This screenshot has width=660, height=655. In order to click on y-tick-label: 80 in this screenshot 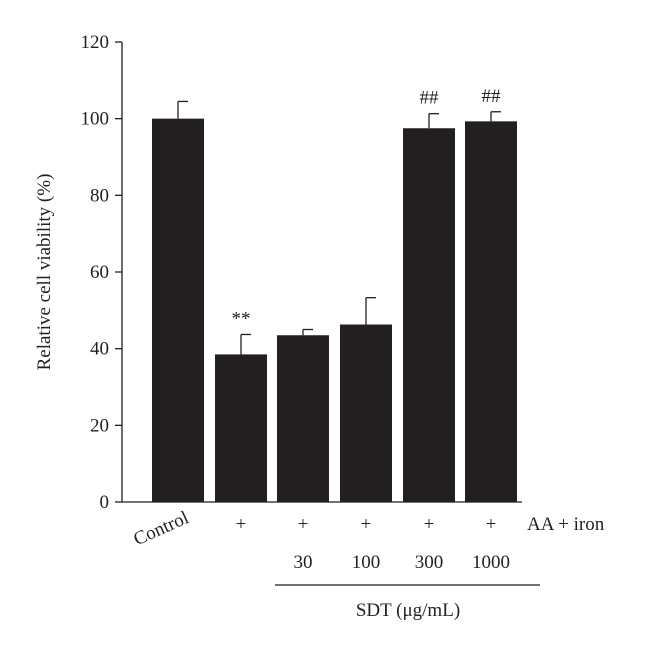, I will do `click(99, 195)`.